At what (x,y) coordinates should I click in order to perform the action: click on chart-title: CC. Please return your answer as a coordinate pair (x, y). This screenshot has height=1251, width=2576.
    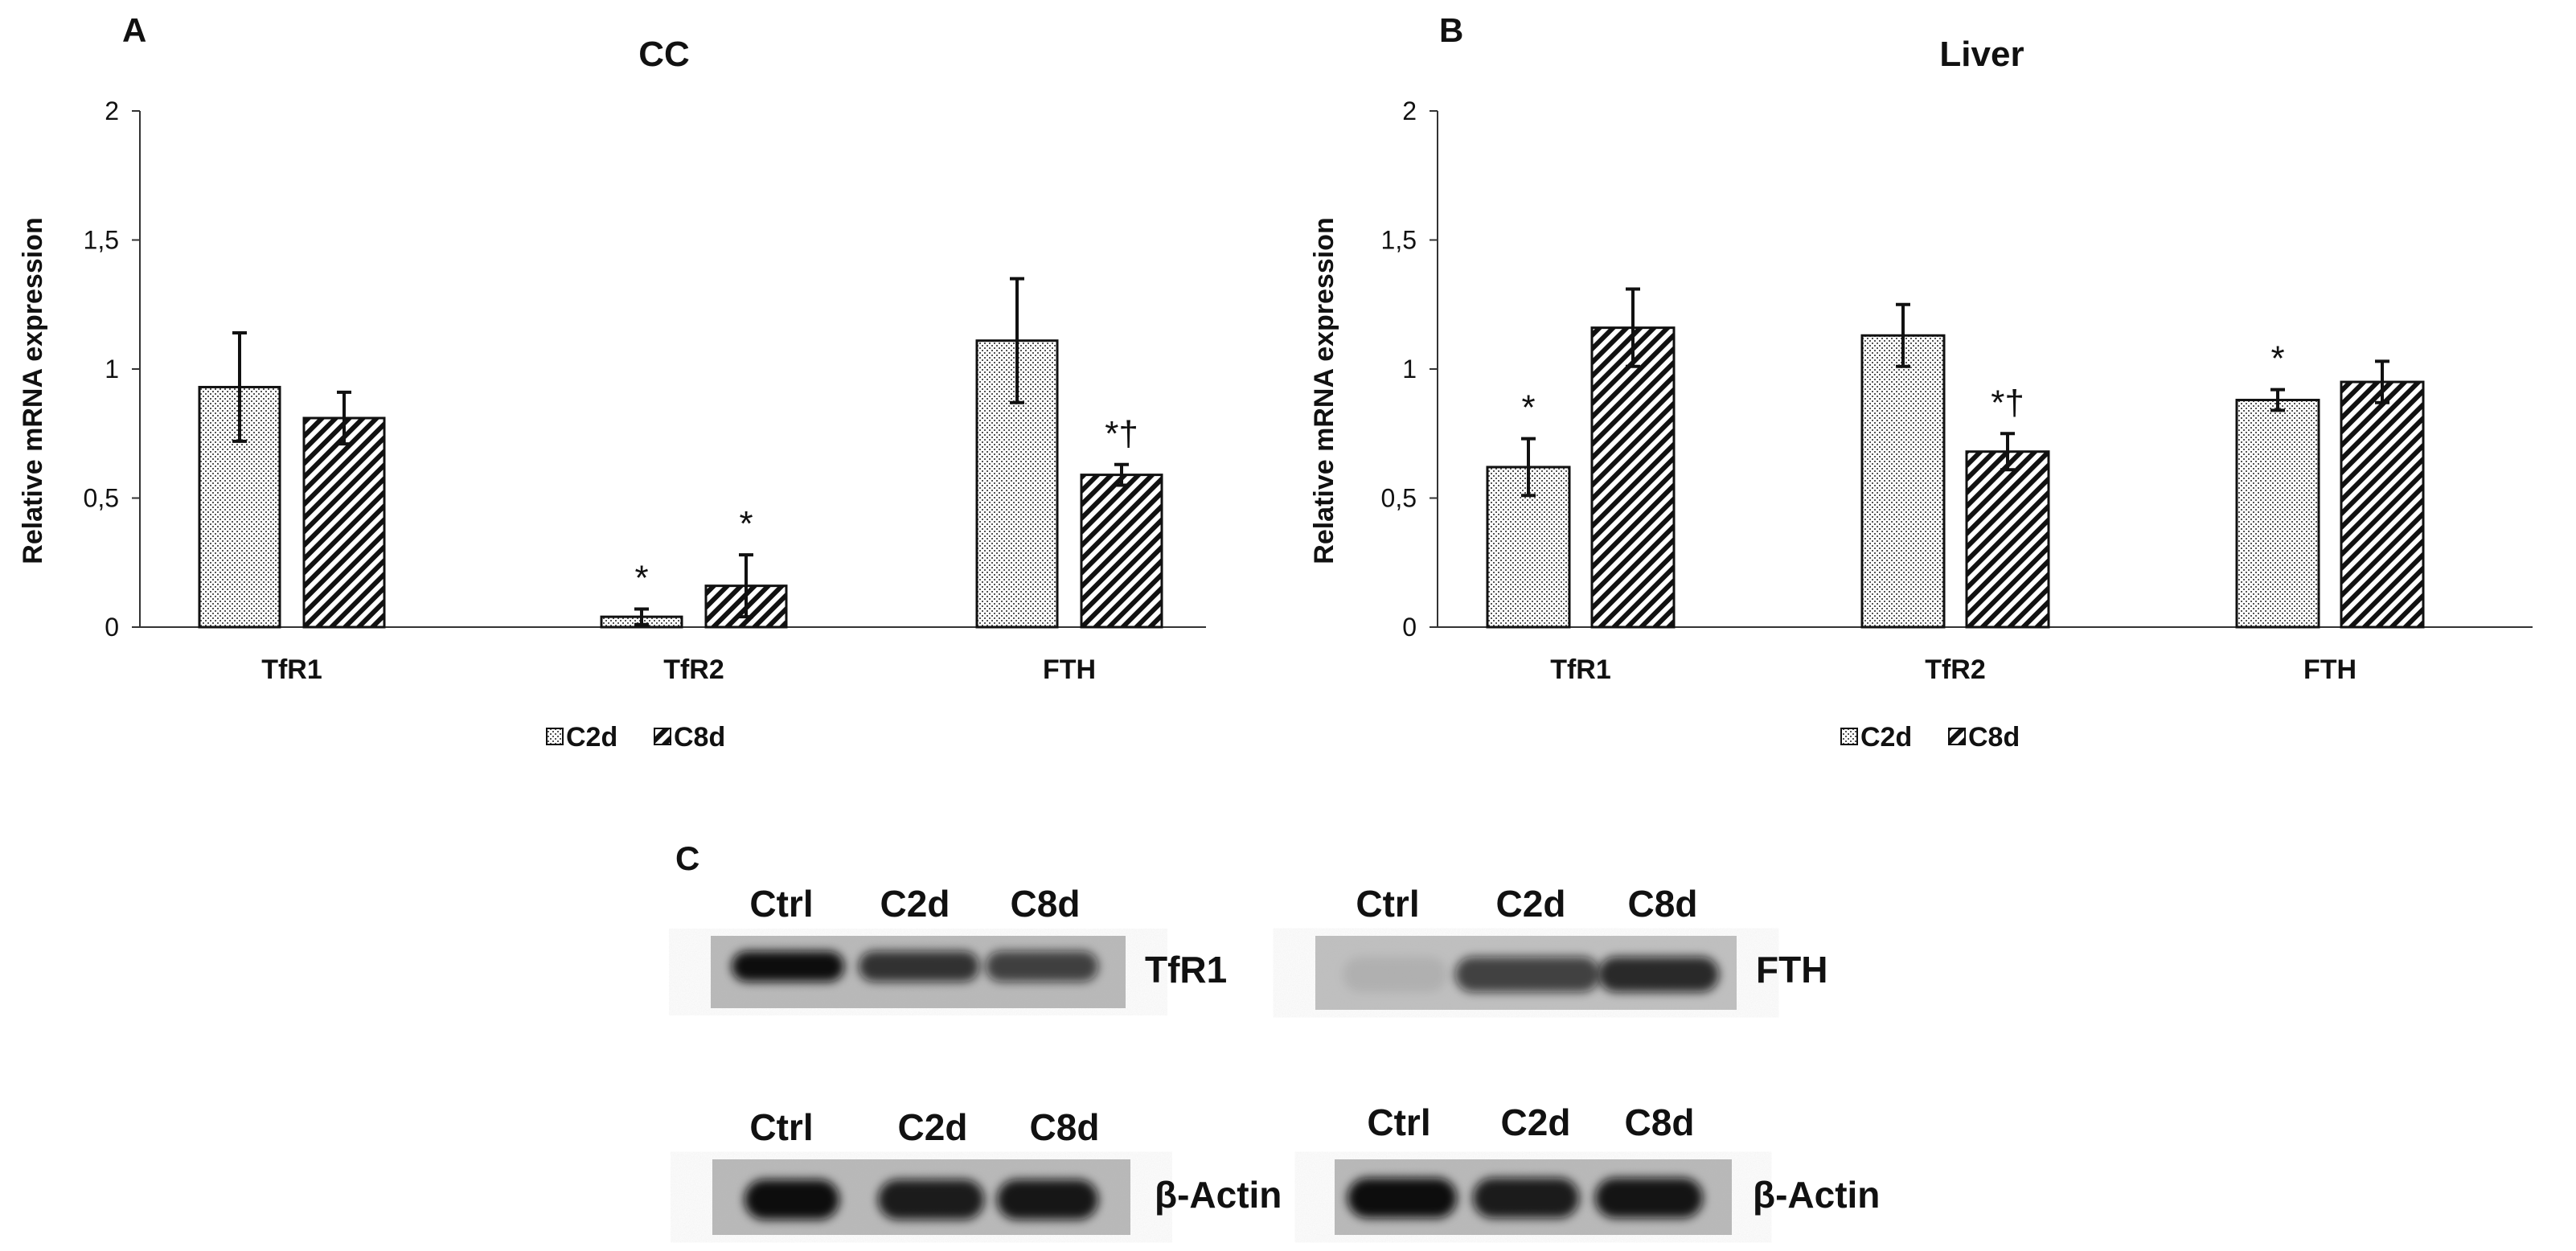
    Looking at the image, I should click on (664, 54).